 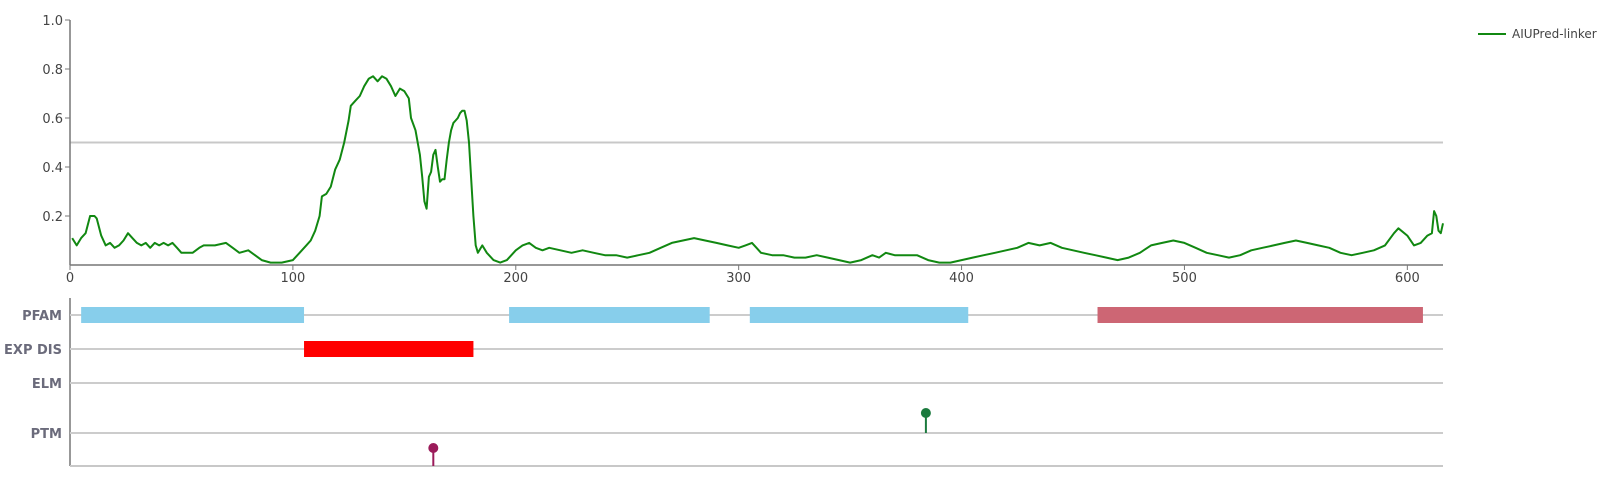 What do you see at coordinates (33, 350) in the screenshot?
I see `track-label-exp-dis: EXP DIS` at bounding box center [33, 350].